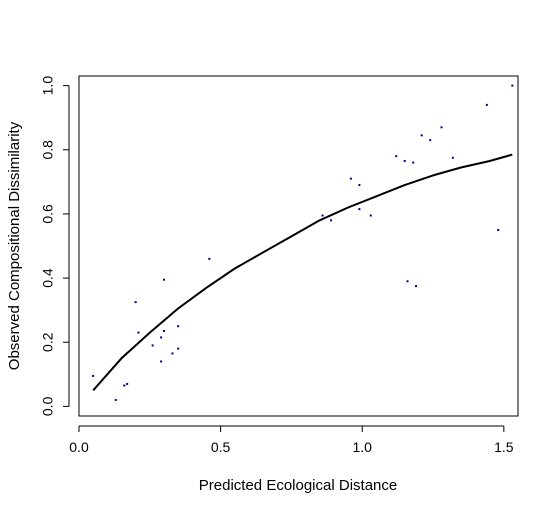  I want to click on y-tick-label: 0.0, so click(48, 406).